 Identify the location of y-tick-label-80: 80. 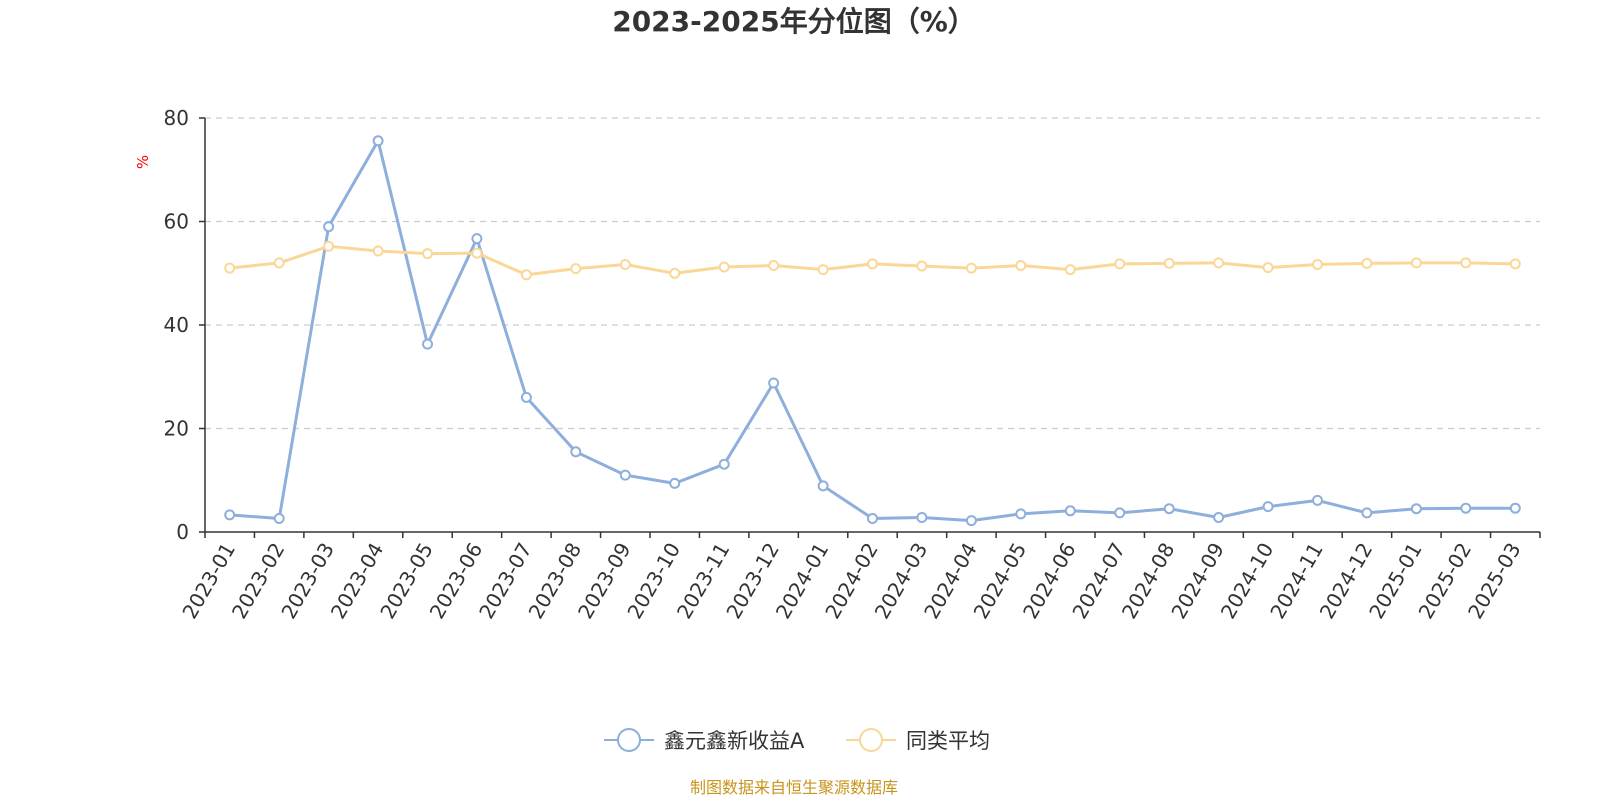
(176, 118).